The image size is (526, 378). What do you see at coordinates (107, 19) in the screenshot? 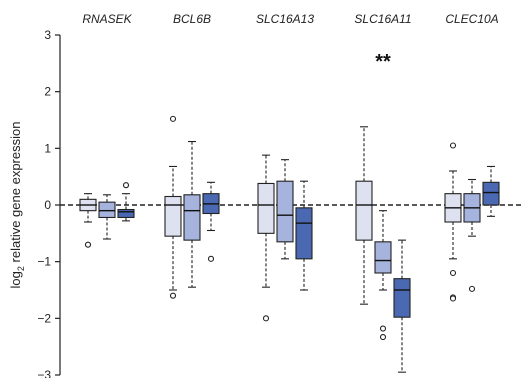
I see `gene-label: RNASEK` at bounding box center [107, 19].